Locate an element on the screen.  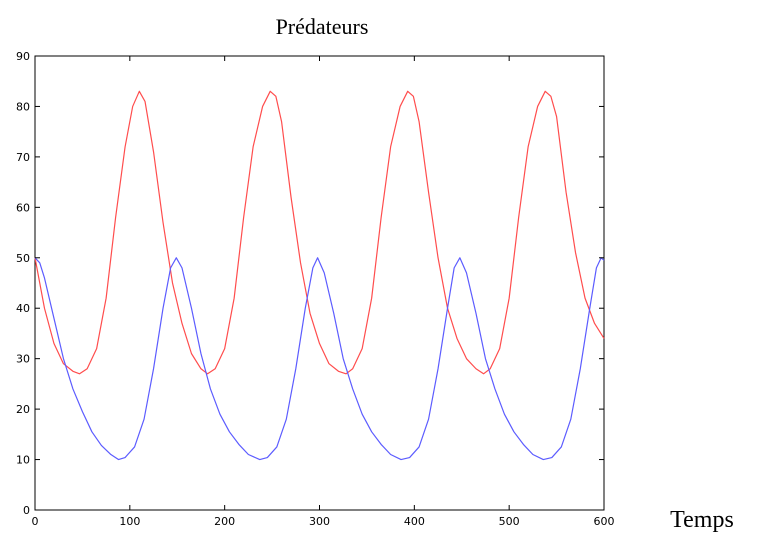
y-tick-label-40: 40 is located at coordinates (23, 308).